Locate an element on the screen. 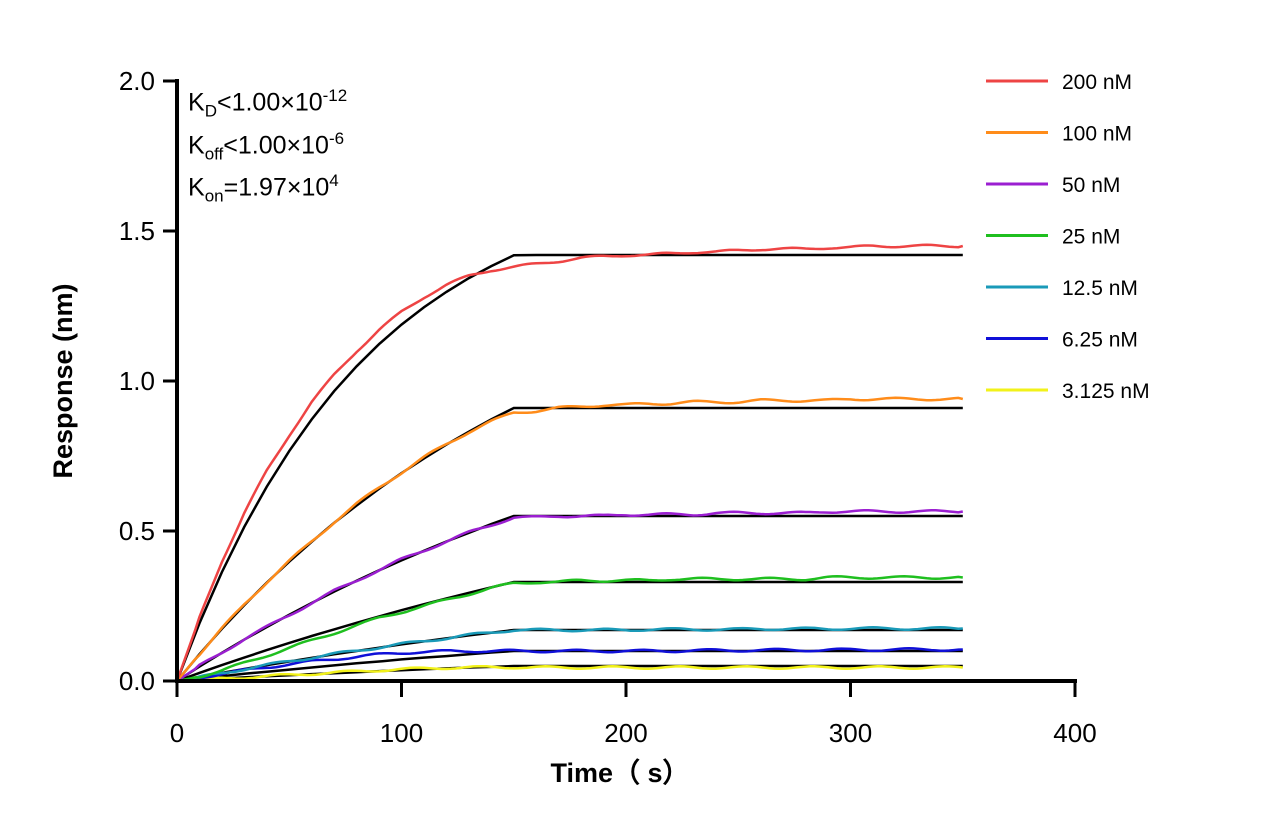 This screenshot has height=834, width=1272. x-tick-label: 400 is located at coordinates (1074, 733).